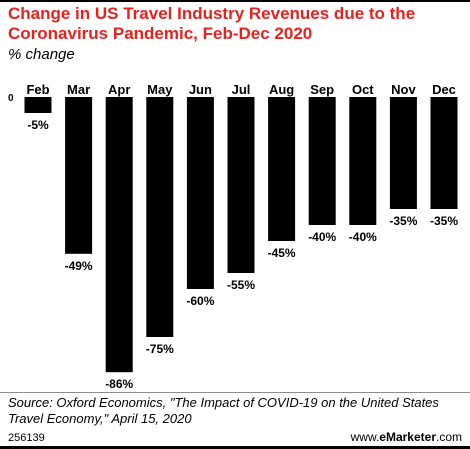 This screenshot has width=470, height=449. Describe the element at coordinates (38, 105) in the screenshot. I see `bar-feb` at that location.